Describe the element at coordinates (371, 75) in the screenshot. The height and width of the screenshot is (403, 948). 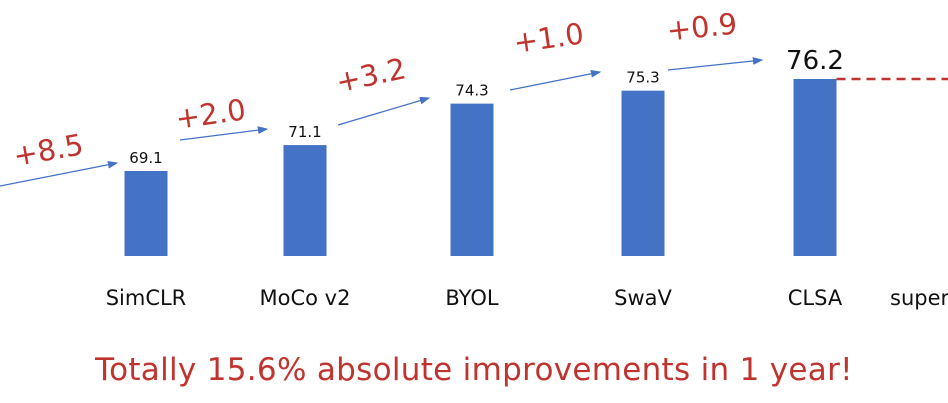
I see `improvement-label-2: +3.2` at that location.